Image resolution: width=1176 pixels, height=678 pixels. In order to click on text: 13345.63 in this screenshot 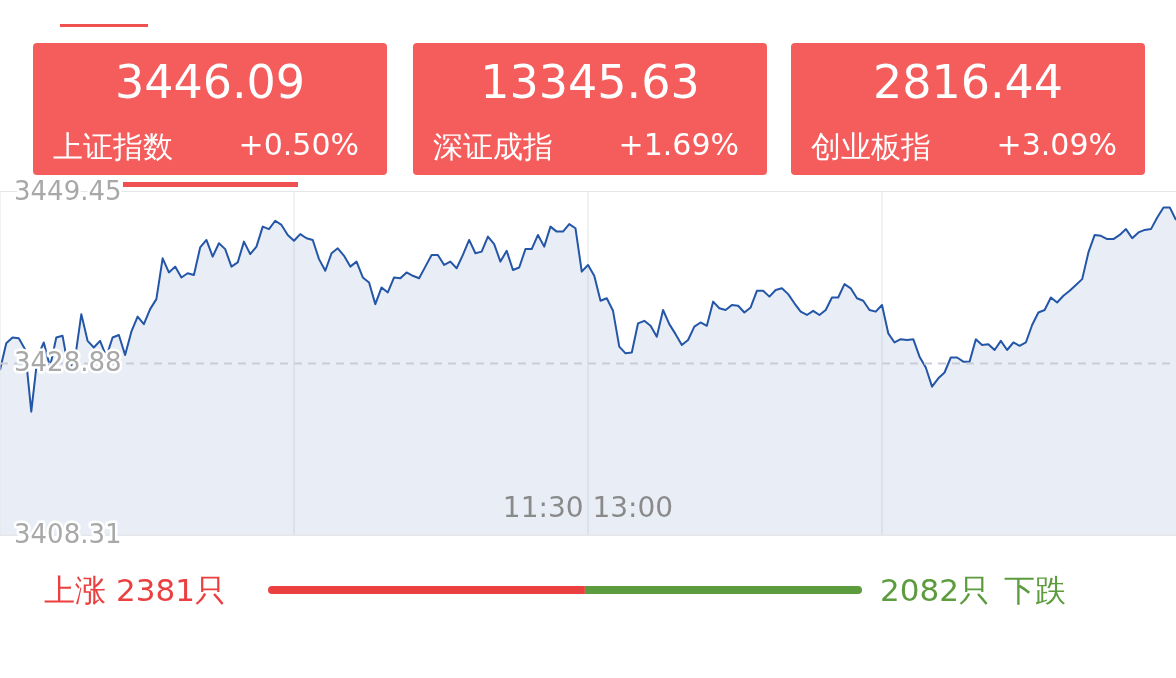, I will do `click(590, 82)`.